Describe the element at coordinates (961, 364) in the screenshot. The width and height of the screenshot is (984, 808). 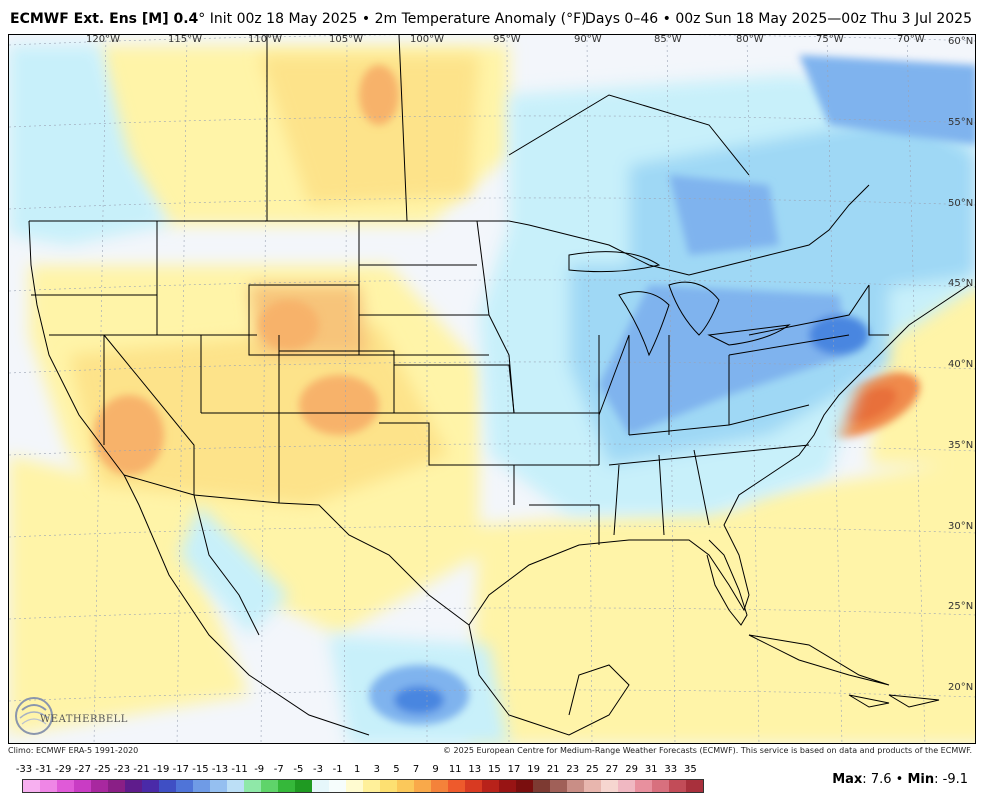
I see `lat-label: 40°N` at that location.